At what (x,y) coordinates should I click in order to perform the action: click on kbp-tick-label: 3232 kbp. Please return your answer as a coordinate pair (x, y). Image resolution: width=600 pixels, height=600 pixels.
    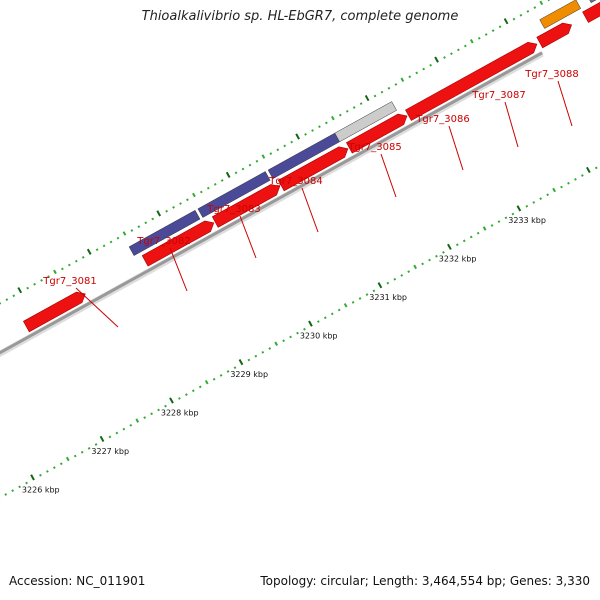
    Looking at the image, I should click on (458, 259).